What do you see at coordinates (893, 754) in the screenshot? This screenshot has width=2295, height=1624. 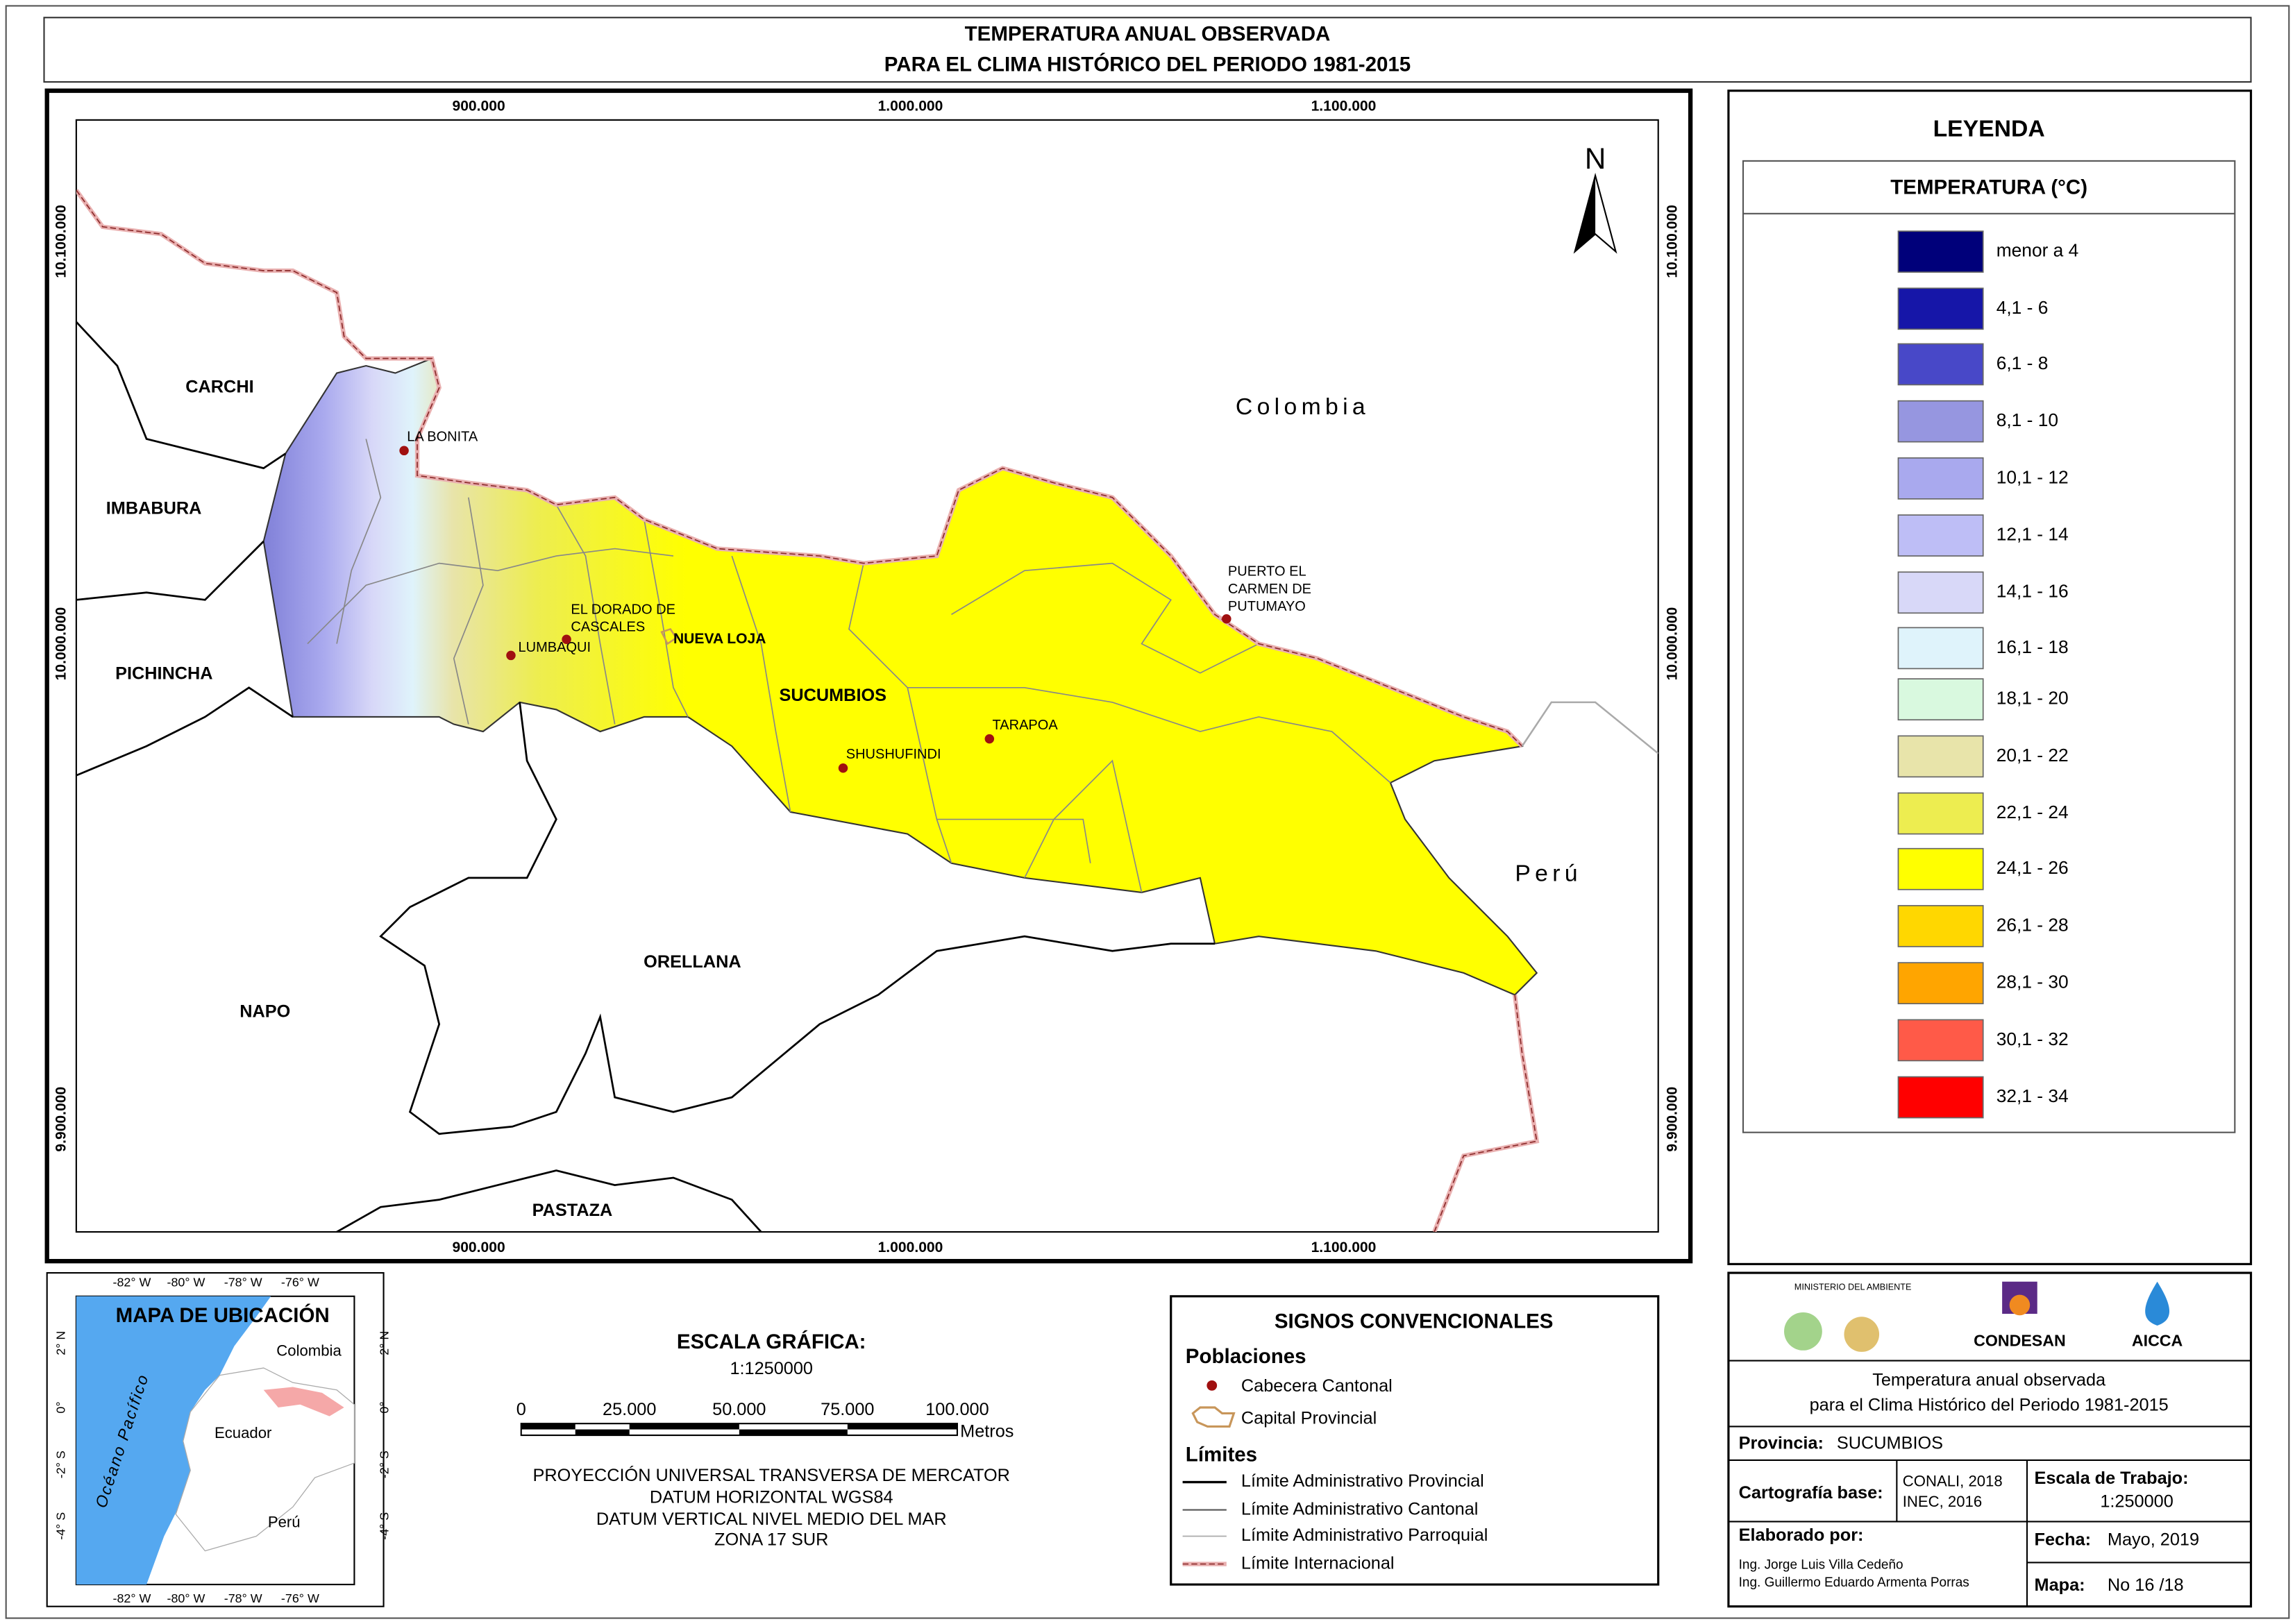 I see `town-label: SHUSHUFINDI` at bounding box center [893, 754].